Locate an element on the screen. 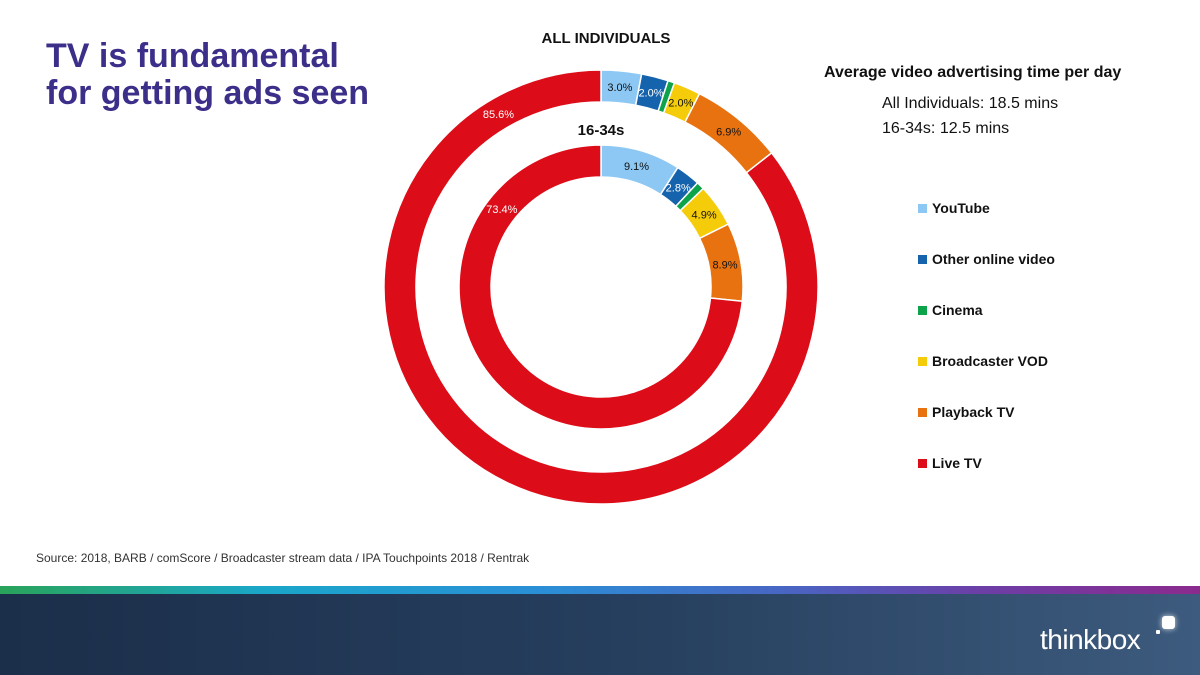 This screenshot has height=675, width=1200. legend-item-cinema: Cinema is located at coordinates (1018, 311).